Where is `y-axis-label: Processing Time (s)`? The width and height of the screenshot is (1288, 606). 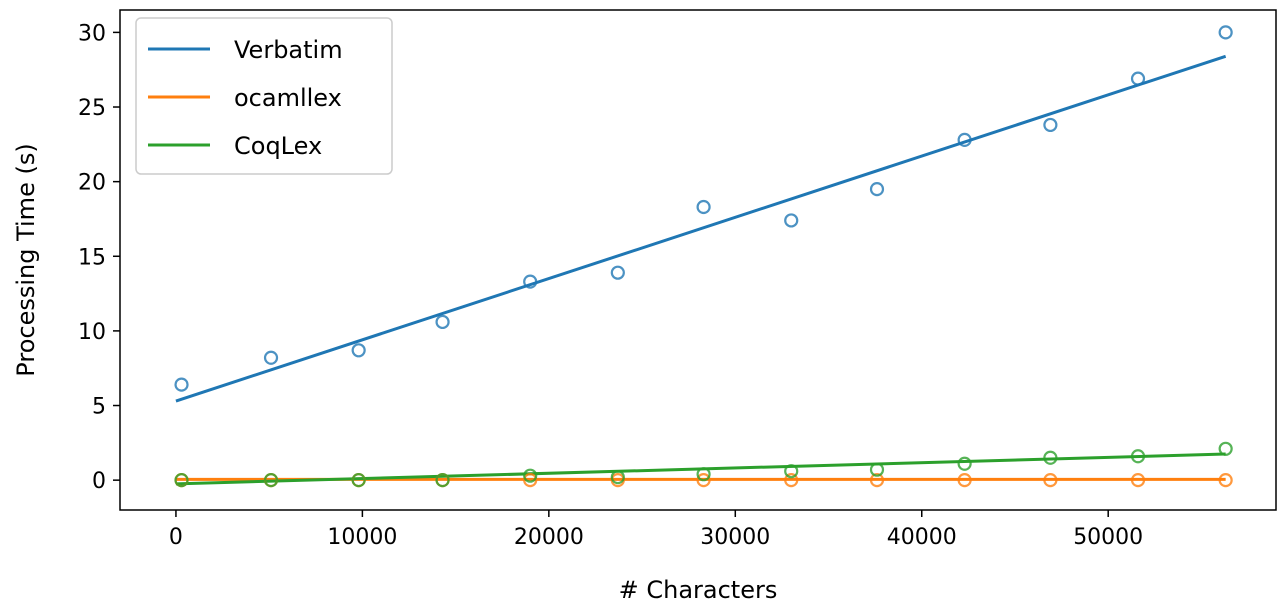 y-axis-label: Processing Time (s) is located at coordinates (26, 259).